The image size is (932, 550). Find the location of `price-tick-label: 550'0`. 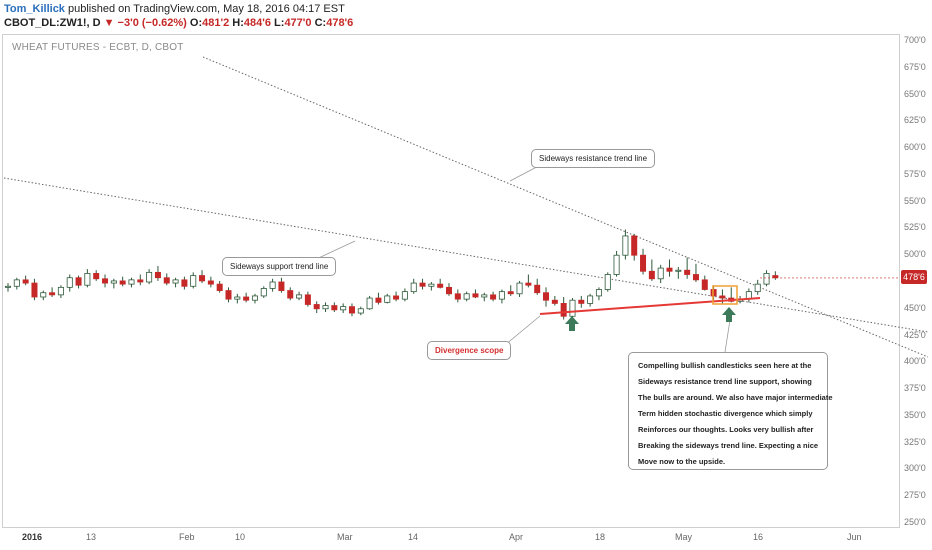

price-tick-label: 550'0 is located at coordinates (915, 200).